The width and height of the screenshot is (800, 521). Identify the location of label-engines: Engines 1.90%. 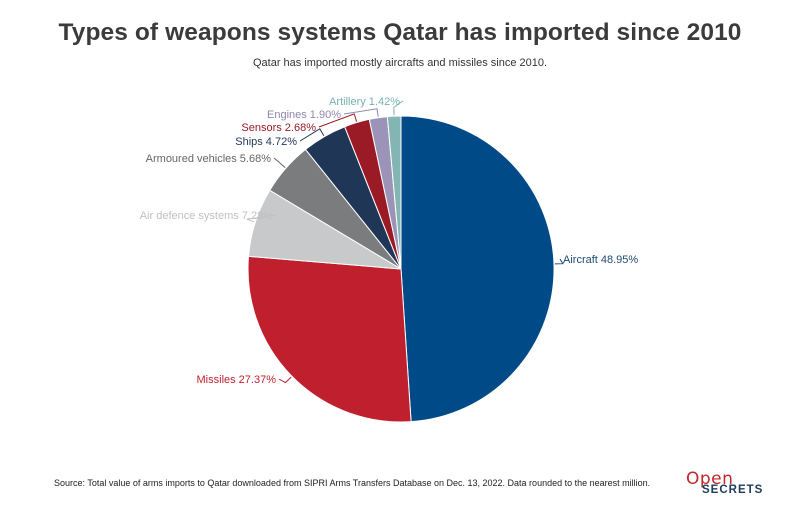
(304, 115).